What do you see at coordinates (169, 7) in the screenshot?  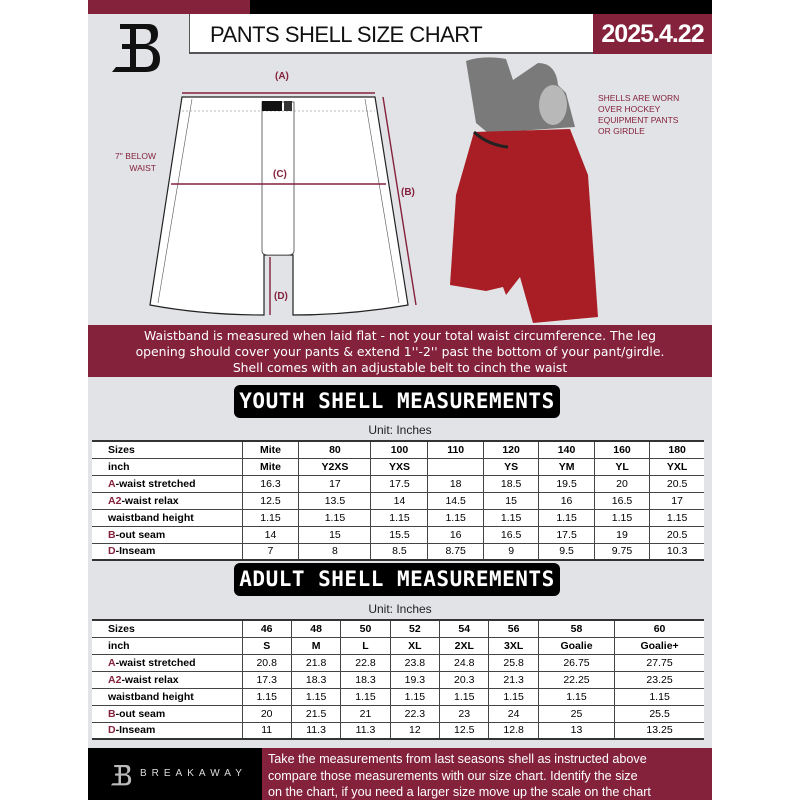 I see `top-bar-accent` at bounding box center [169, 7].